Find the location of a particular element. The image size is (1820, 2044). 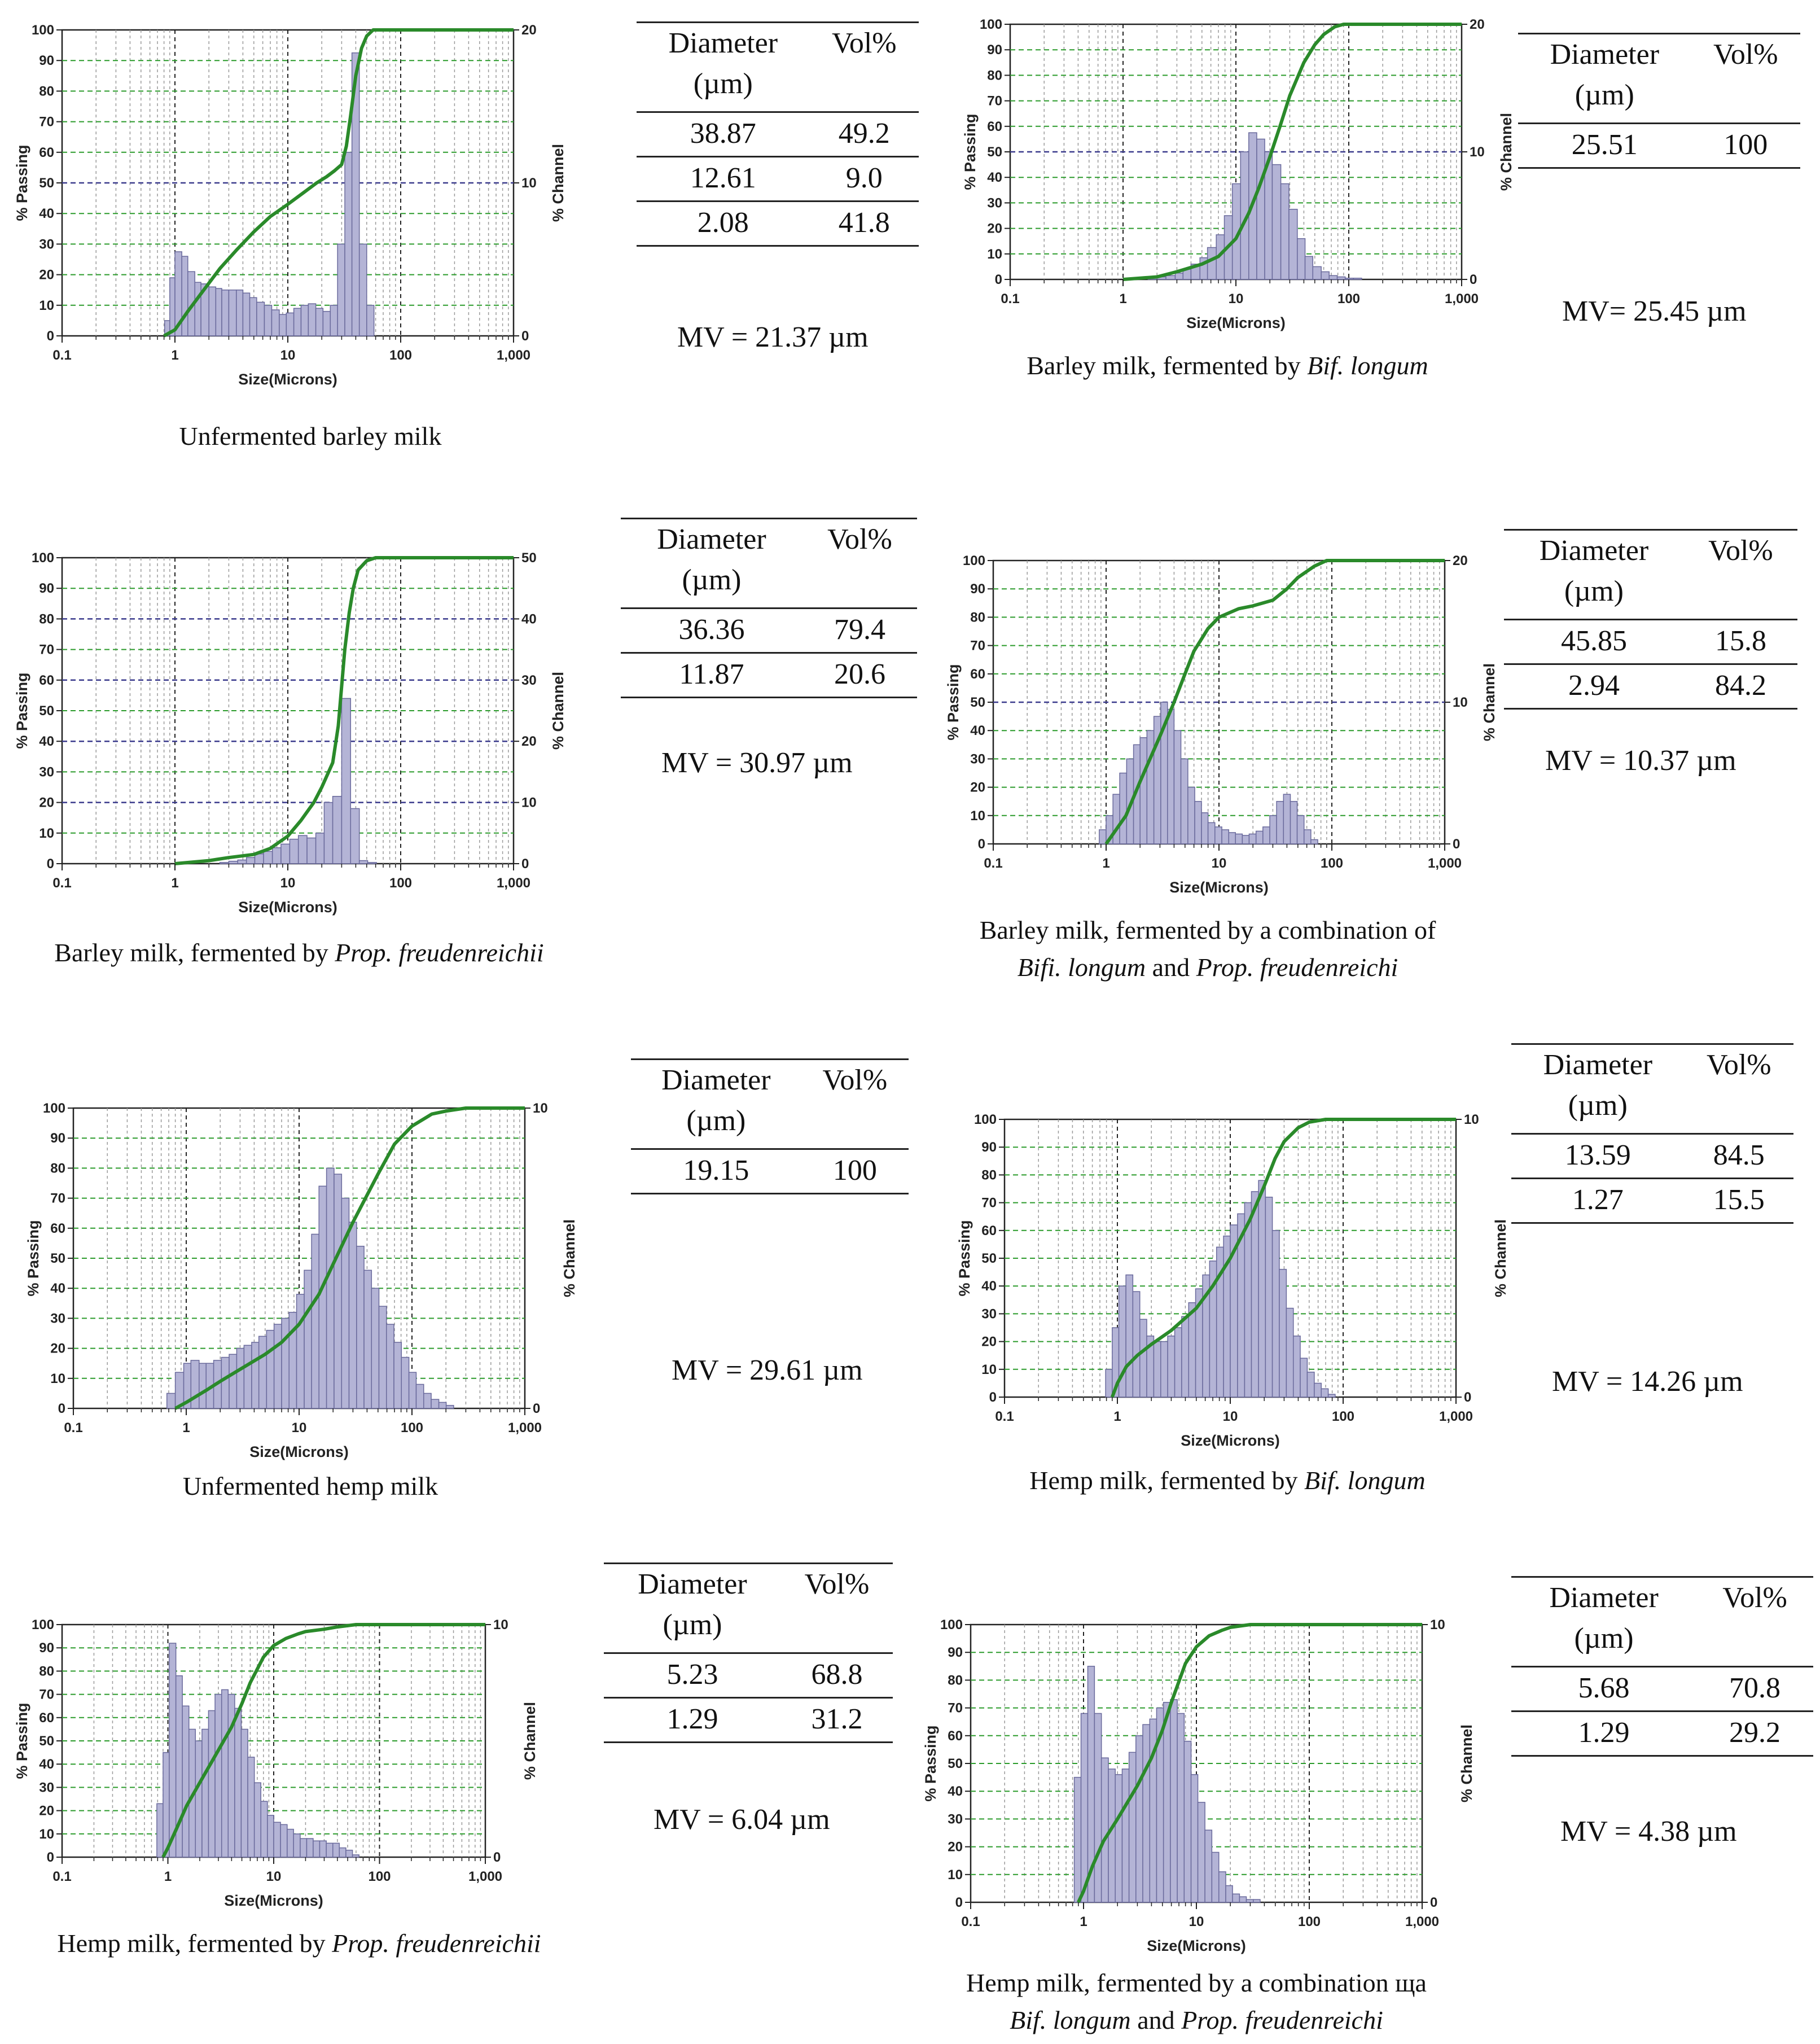

y-tick-label: 20 is located at coordinates (978, 787).